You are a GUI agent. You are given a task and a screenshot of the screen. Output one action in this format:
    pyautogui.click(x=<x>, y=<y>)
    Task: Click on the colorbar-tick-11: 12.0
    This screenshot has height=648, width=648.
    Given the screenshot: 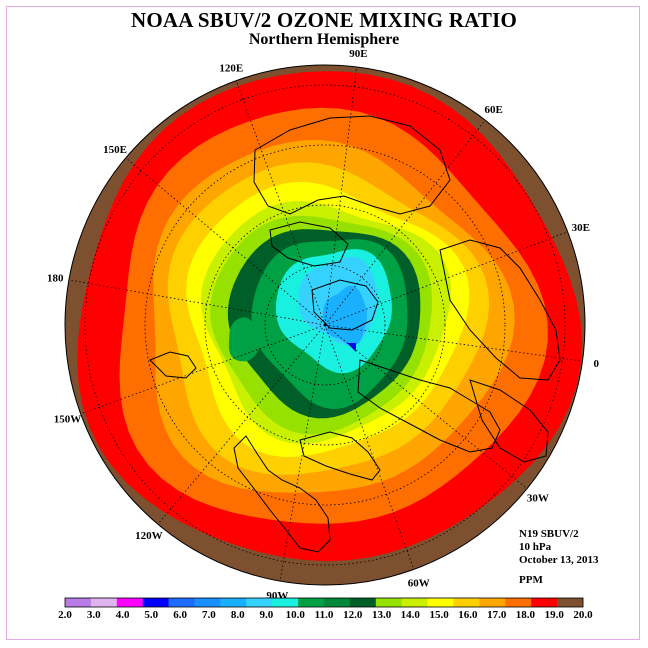 What is the action you would take?
    pyautogui.click(x=353, y=615)
    